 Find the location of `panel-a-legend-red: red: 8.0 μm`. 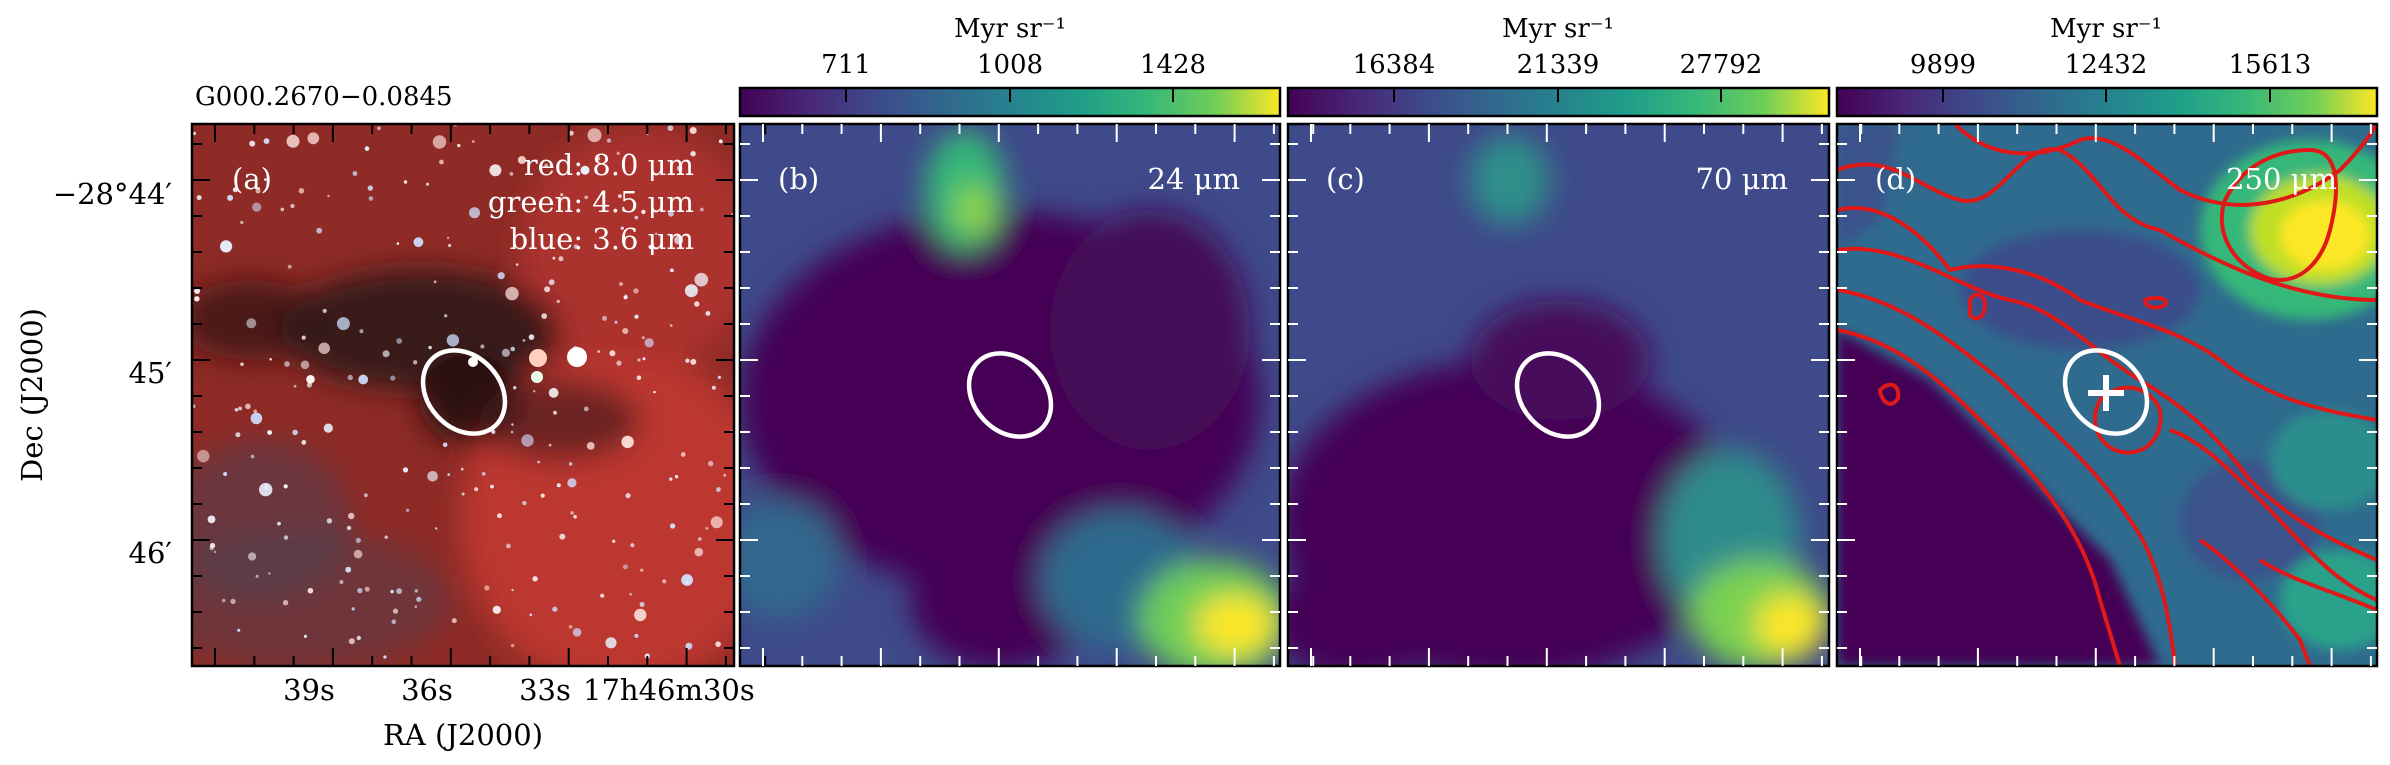

panel-a-legend-red: red: 8.0 μm is located at coordinates (609, 165).